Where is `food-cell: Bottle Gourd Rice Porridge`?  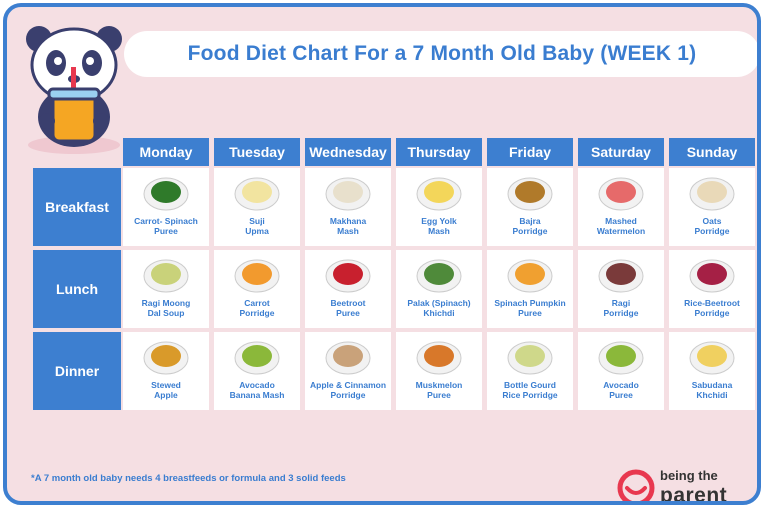 food-cell: Bottle Gourd Rice Porridge is located at coordinates (530, 371).